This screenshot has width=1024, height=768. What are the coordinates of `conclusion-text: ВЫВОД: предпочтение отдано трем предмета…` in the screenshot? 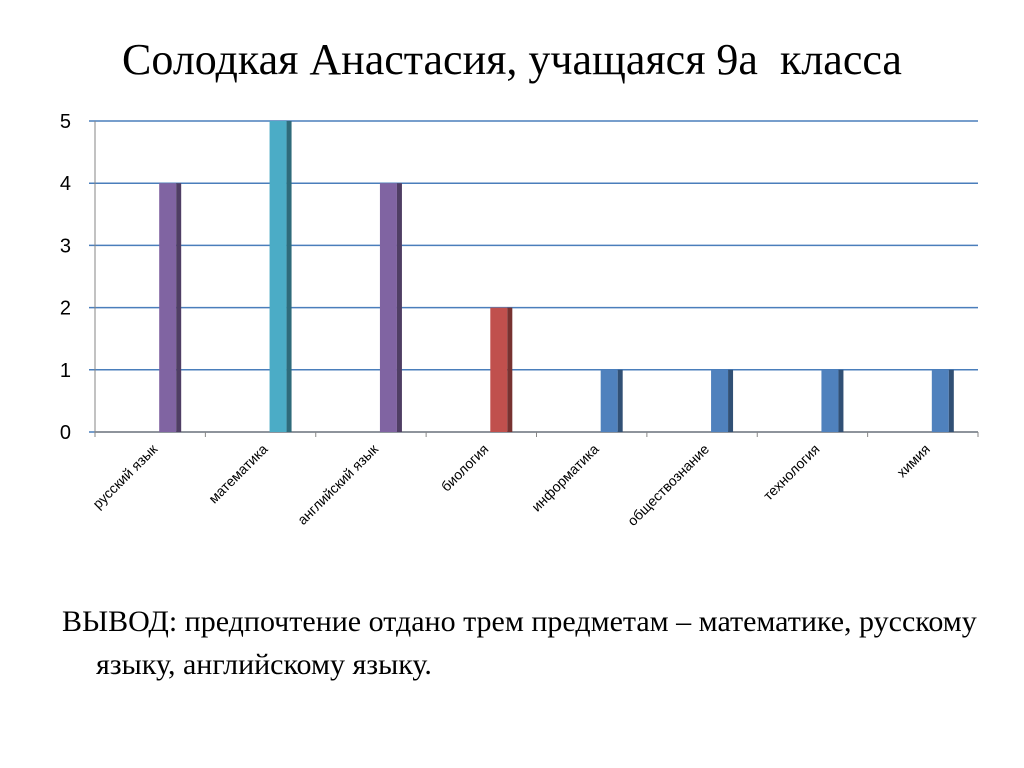 It's located at (539, 643).